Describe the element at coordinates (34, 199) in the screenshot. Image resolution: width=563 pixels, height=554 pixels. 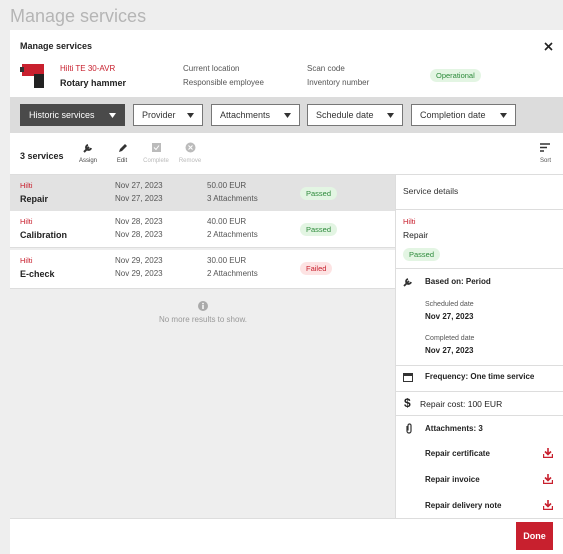
I see `service-name: Repair` at that location.